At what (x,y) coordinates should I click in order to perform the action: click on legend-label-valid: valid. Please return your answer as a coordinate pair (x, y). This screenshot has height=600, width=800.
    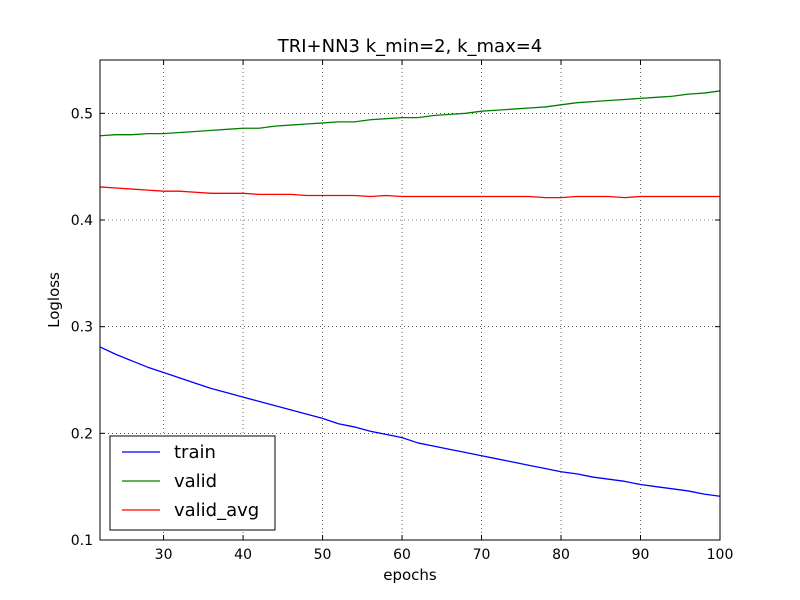
    Looking at the image, I should click on (195, 481).